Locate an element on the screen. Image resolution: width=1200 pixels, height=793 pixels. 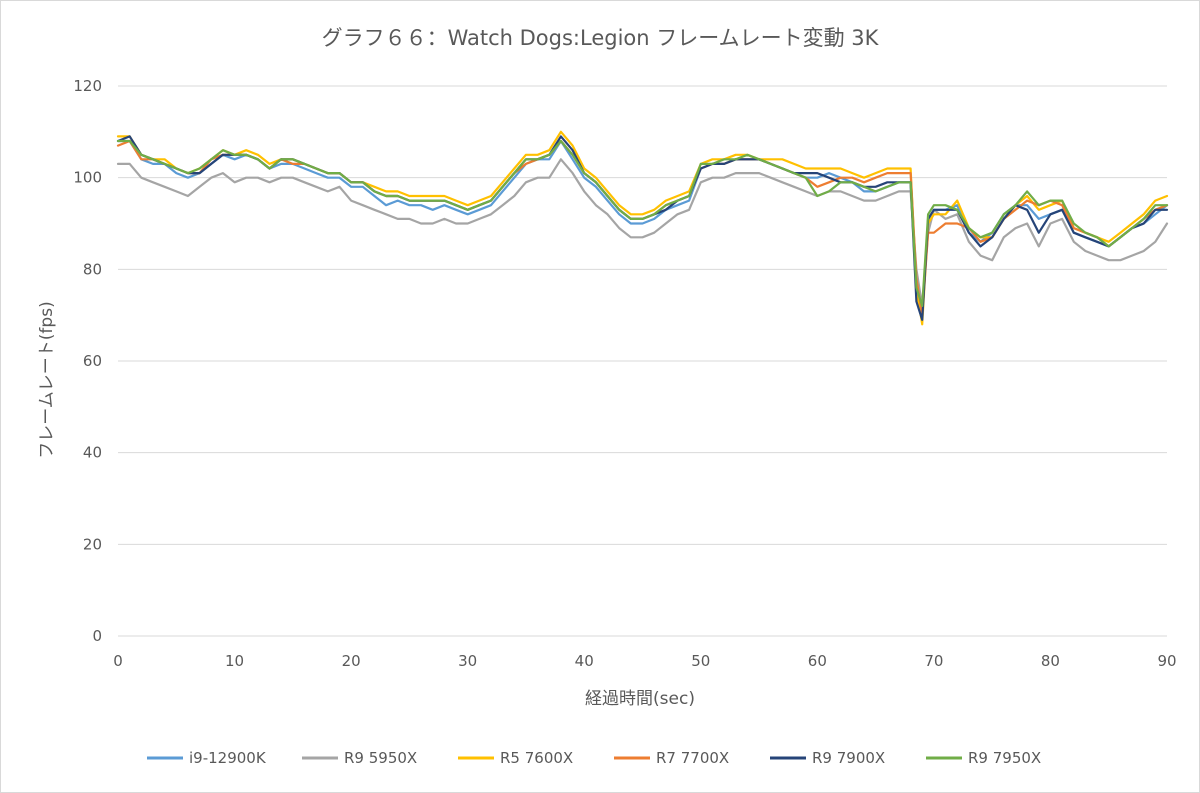
x-tick-label: 40 is located at coordinates (584, 661).